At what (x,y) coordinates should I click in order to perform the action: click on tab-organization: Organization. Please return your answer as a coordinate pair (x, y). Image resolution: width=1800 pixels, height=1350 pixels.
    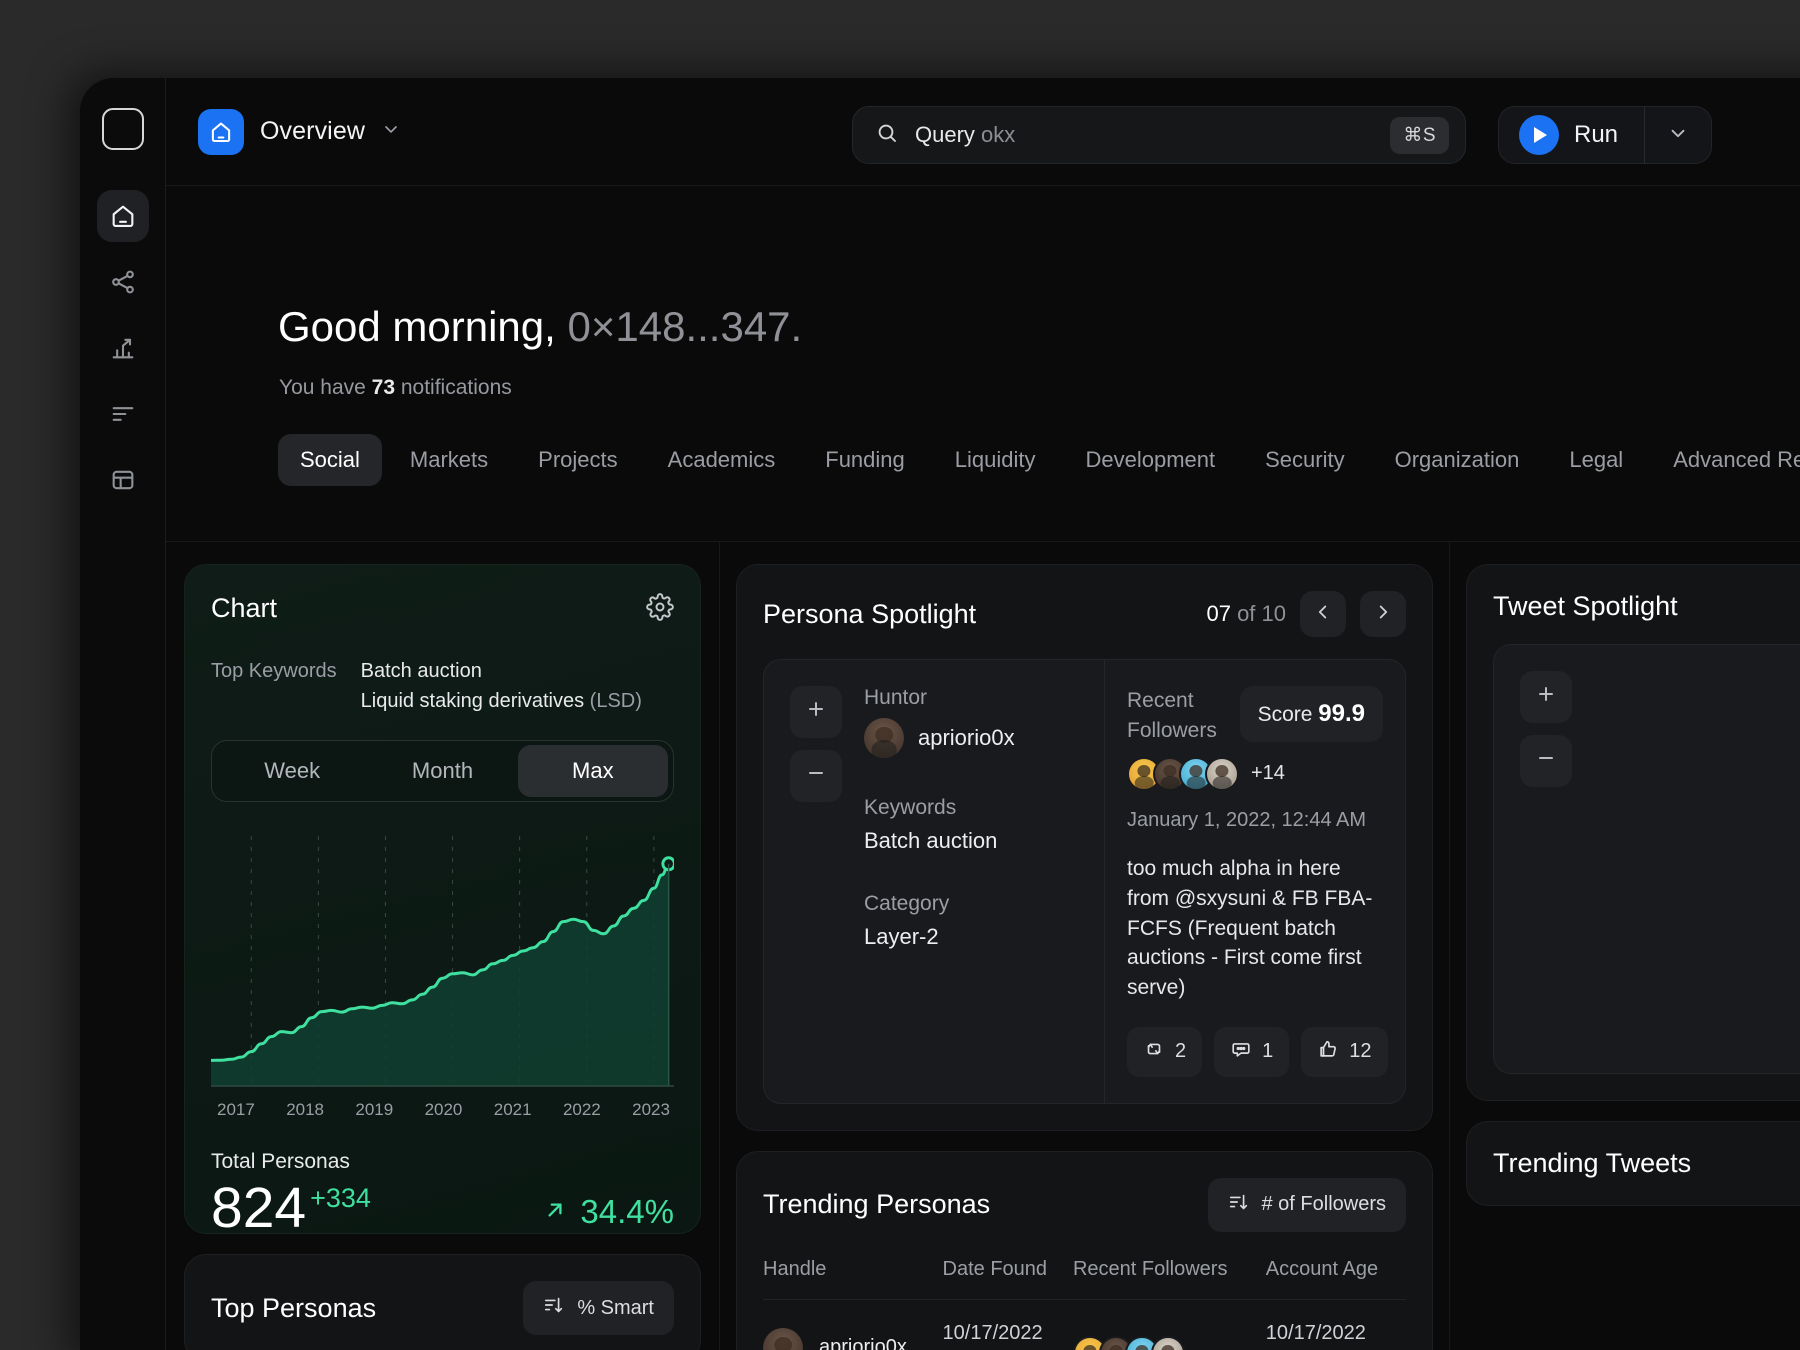
    Looking at the image, I should click on (1457, 459).